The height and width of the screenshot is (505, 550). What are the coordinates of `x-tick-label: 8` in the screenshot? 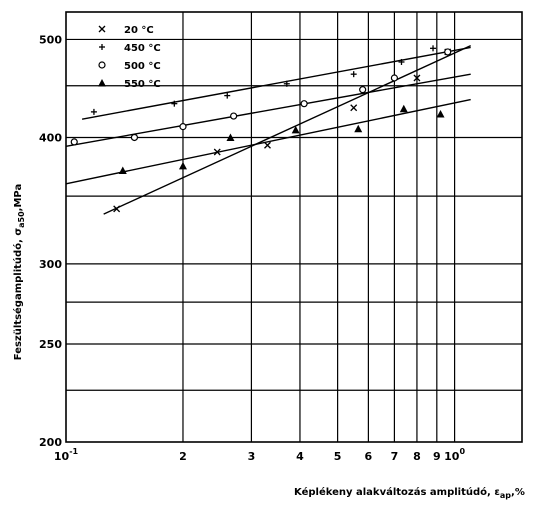 It's located at (417, 456).